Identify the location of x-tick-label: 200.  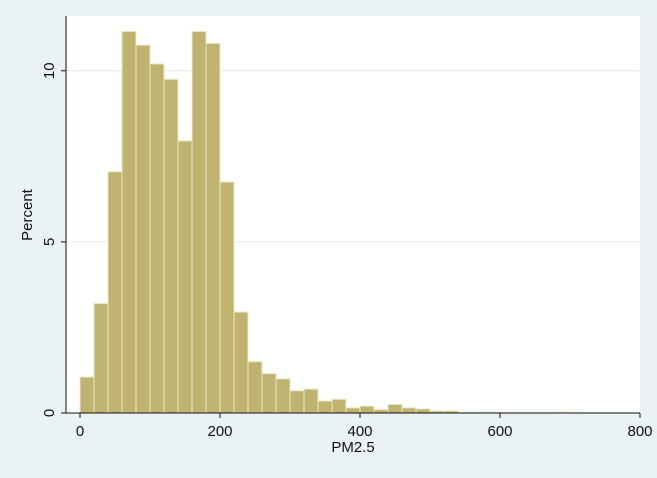
(219, 431).